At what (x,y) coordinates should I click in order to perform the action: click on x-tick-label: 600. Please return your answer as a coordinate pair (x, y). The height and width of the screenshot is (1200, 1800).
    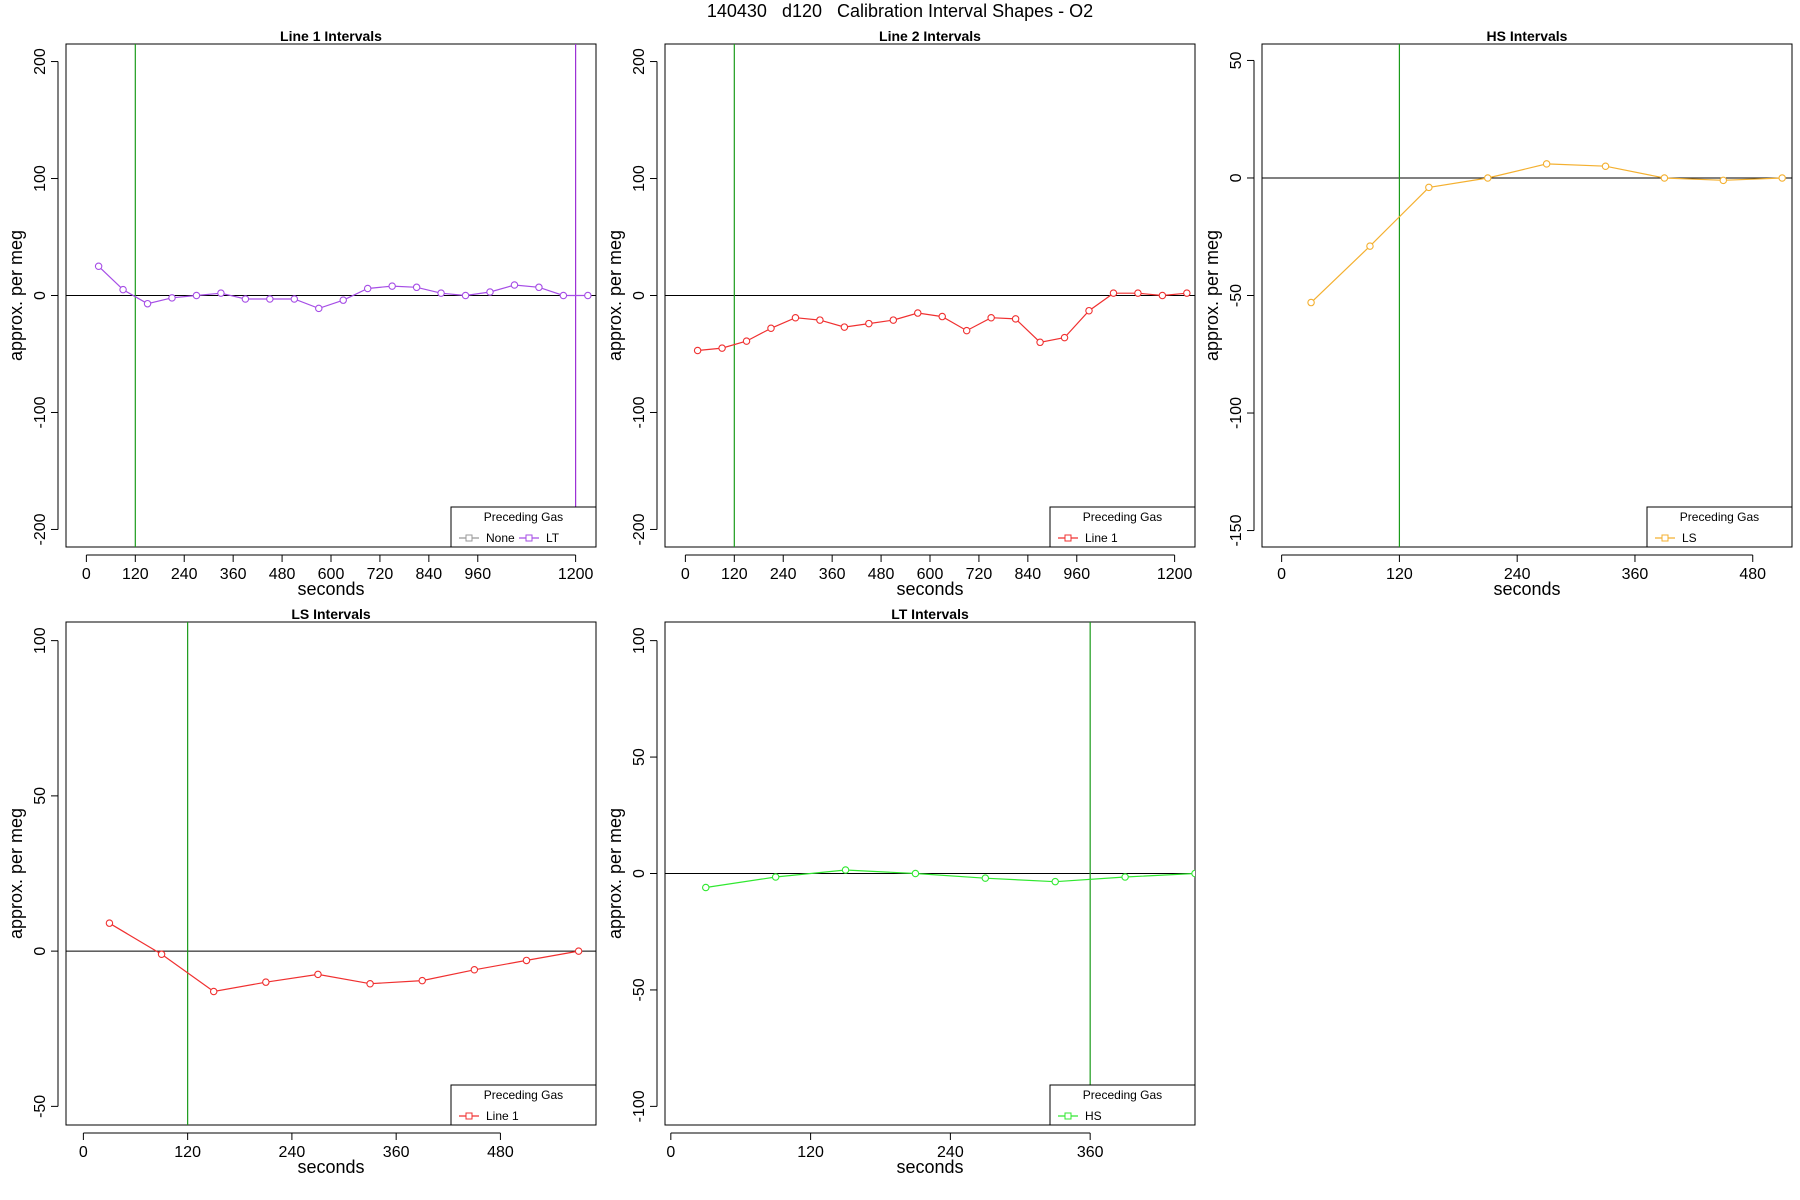
    Looking at the image, I should click on (331, 574).